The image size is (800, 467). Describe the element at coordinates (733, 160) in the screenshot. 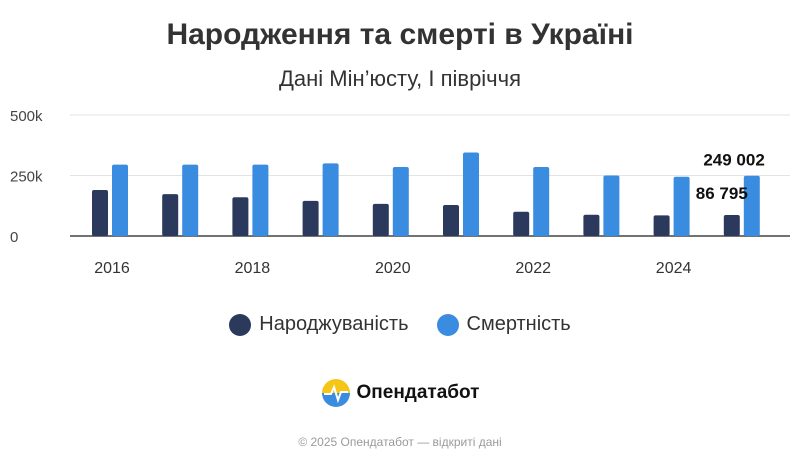

I see `data-label-deaths: 249 002` at that location.